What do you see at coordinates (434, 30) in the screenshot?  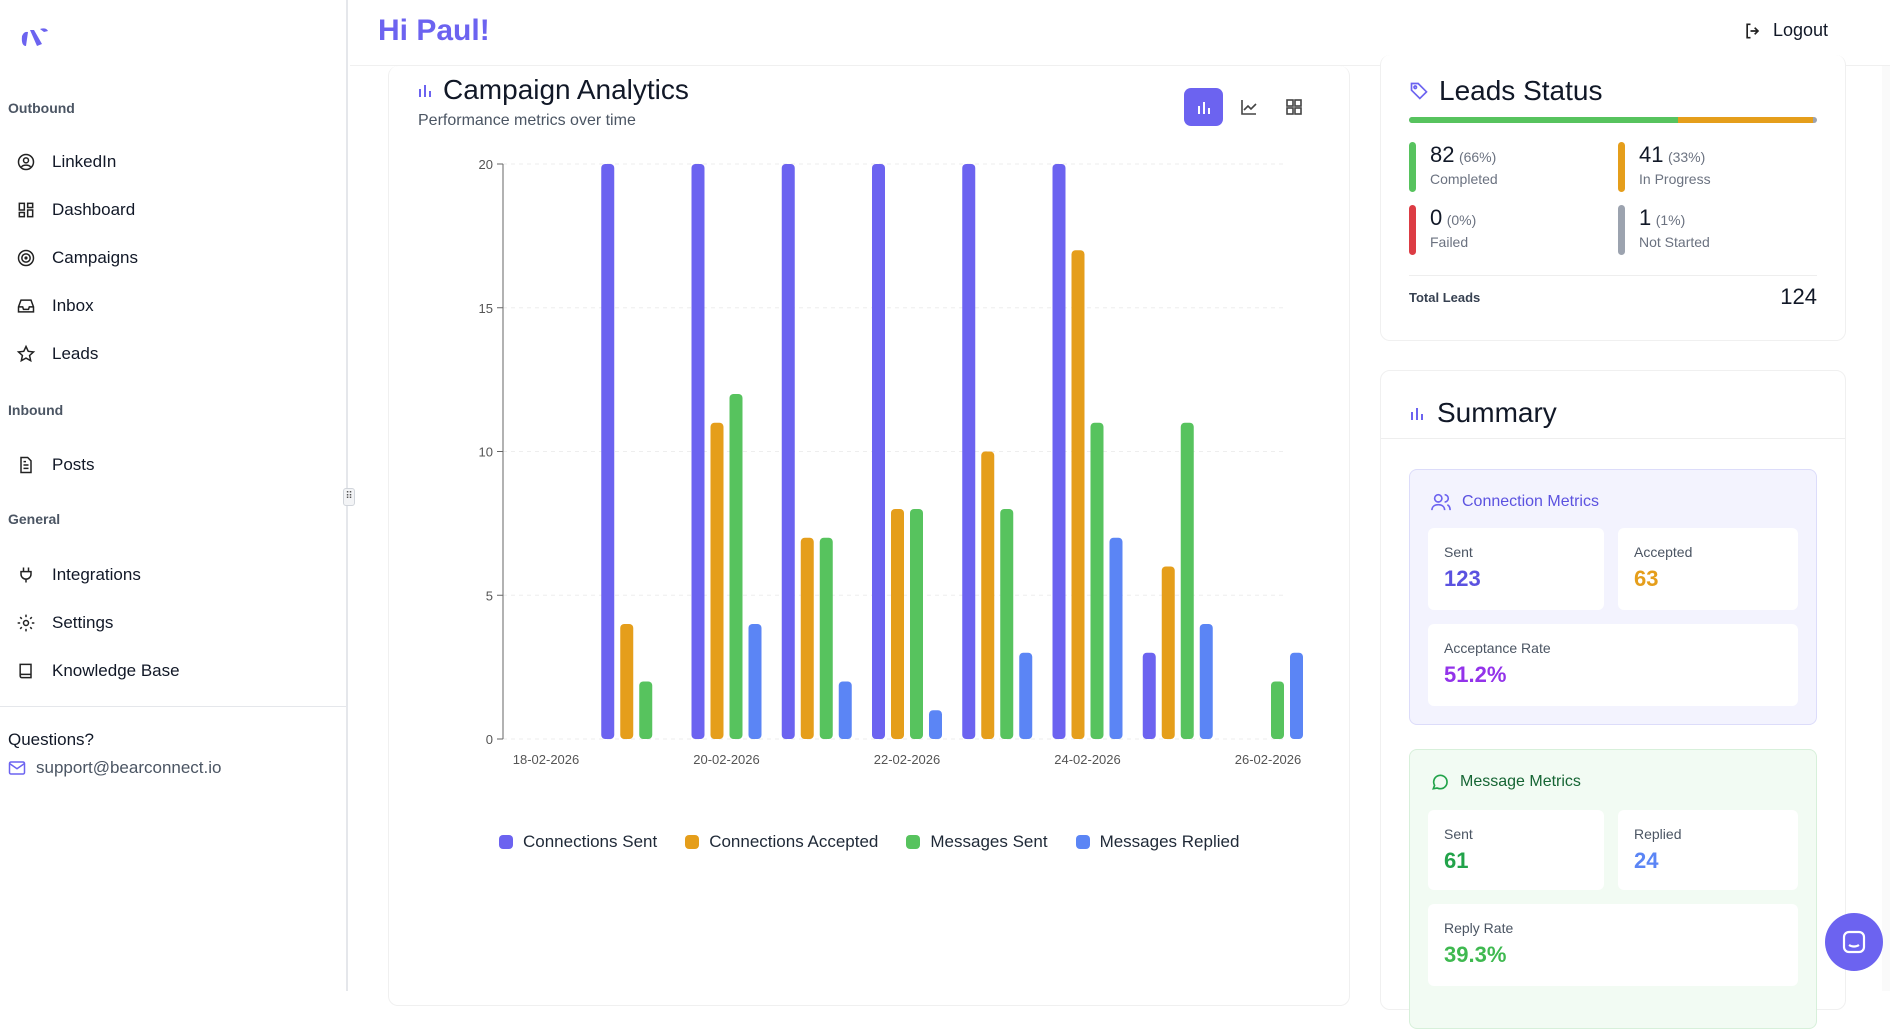 I see `greeting: Hi Paul!` at bounding box center [434, 30].